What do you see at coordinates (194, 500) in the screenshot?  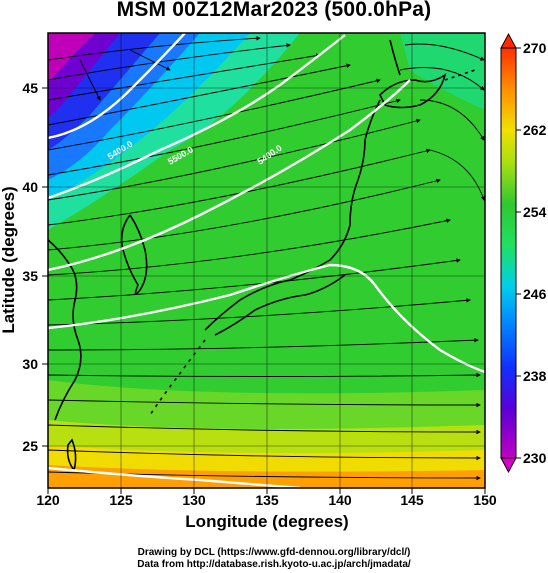 I see `x-tick-label: 130` at bounding box center [194, 500].